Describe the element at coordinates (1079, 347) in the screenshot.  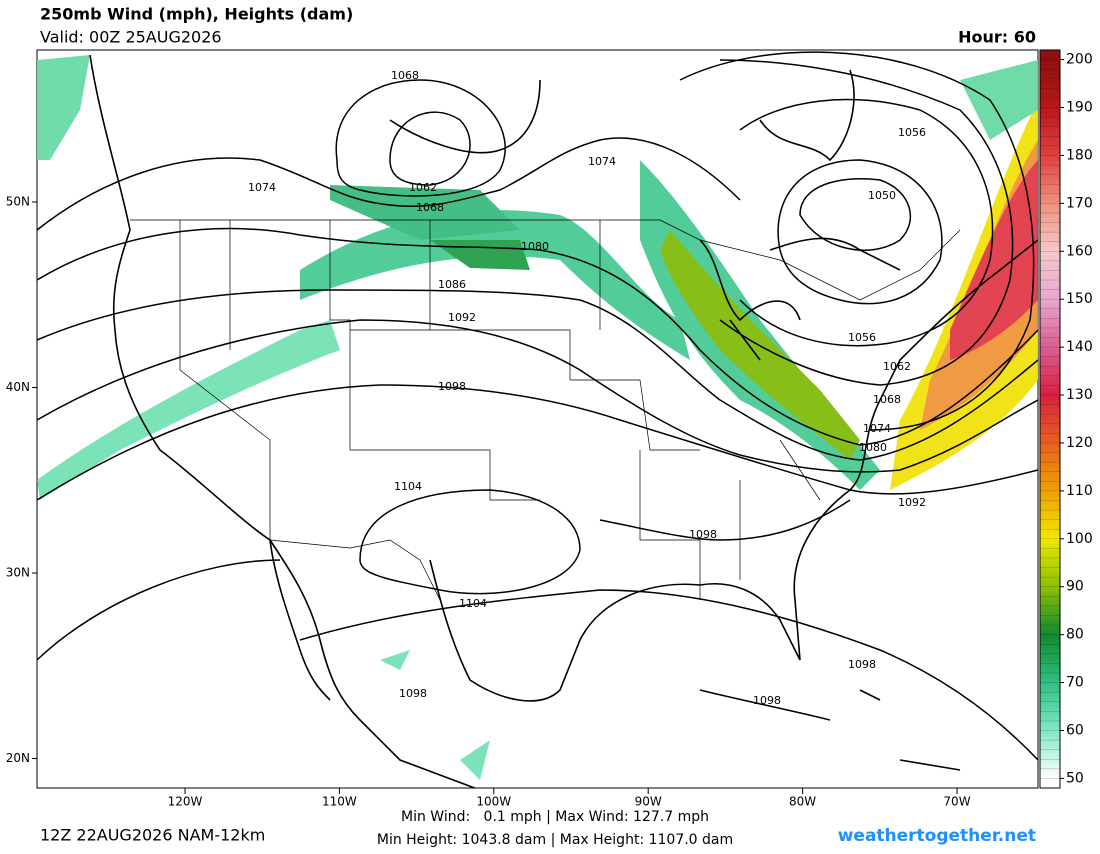
I see `colorbar-label: 140` at that location.